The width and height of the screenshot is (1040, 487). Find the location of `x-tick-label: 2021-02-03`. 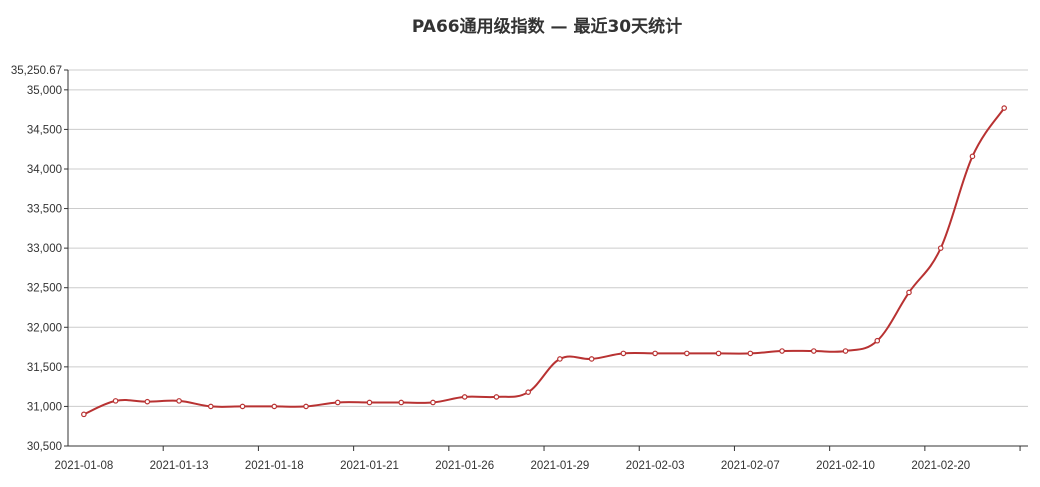

x-tick-label: 2021-02-03 is located at coordinates (655, 466).